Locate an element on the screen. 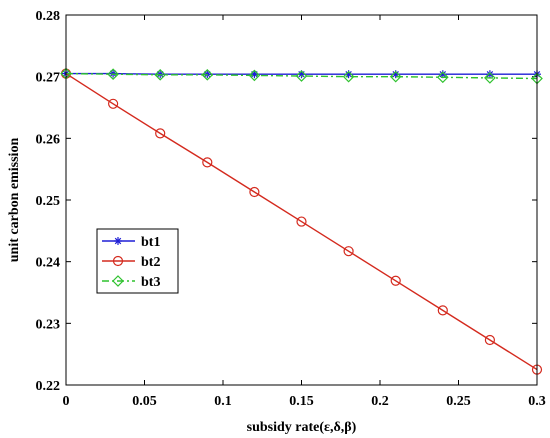 The image size is (550, 438). y-tick-label: 0.24 is located at coordinates (48, 263).